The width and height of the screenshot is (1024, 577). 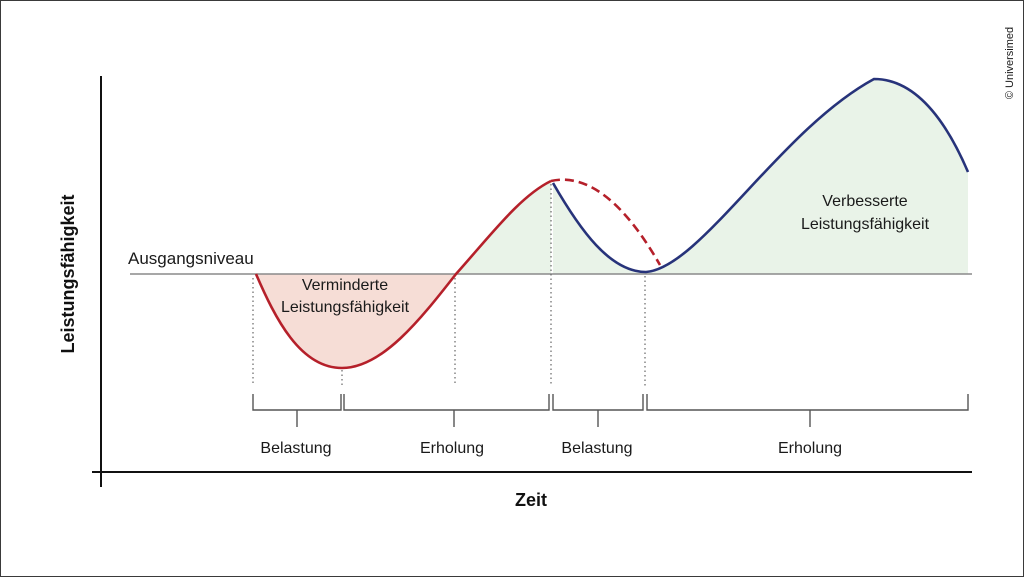 I want to click on red-performance-curve, so click(x=403, y=274).